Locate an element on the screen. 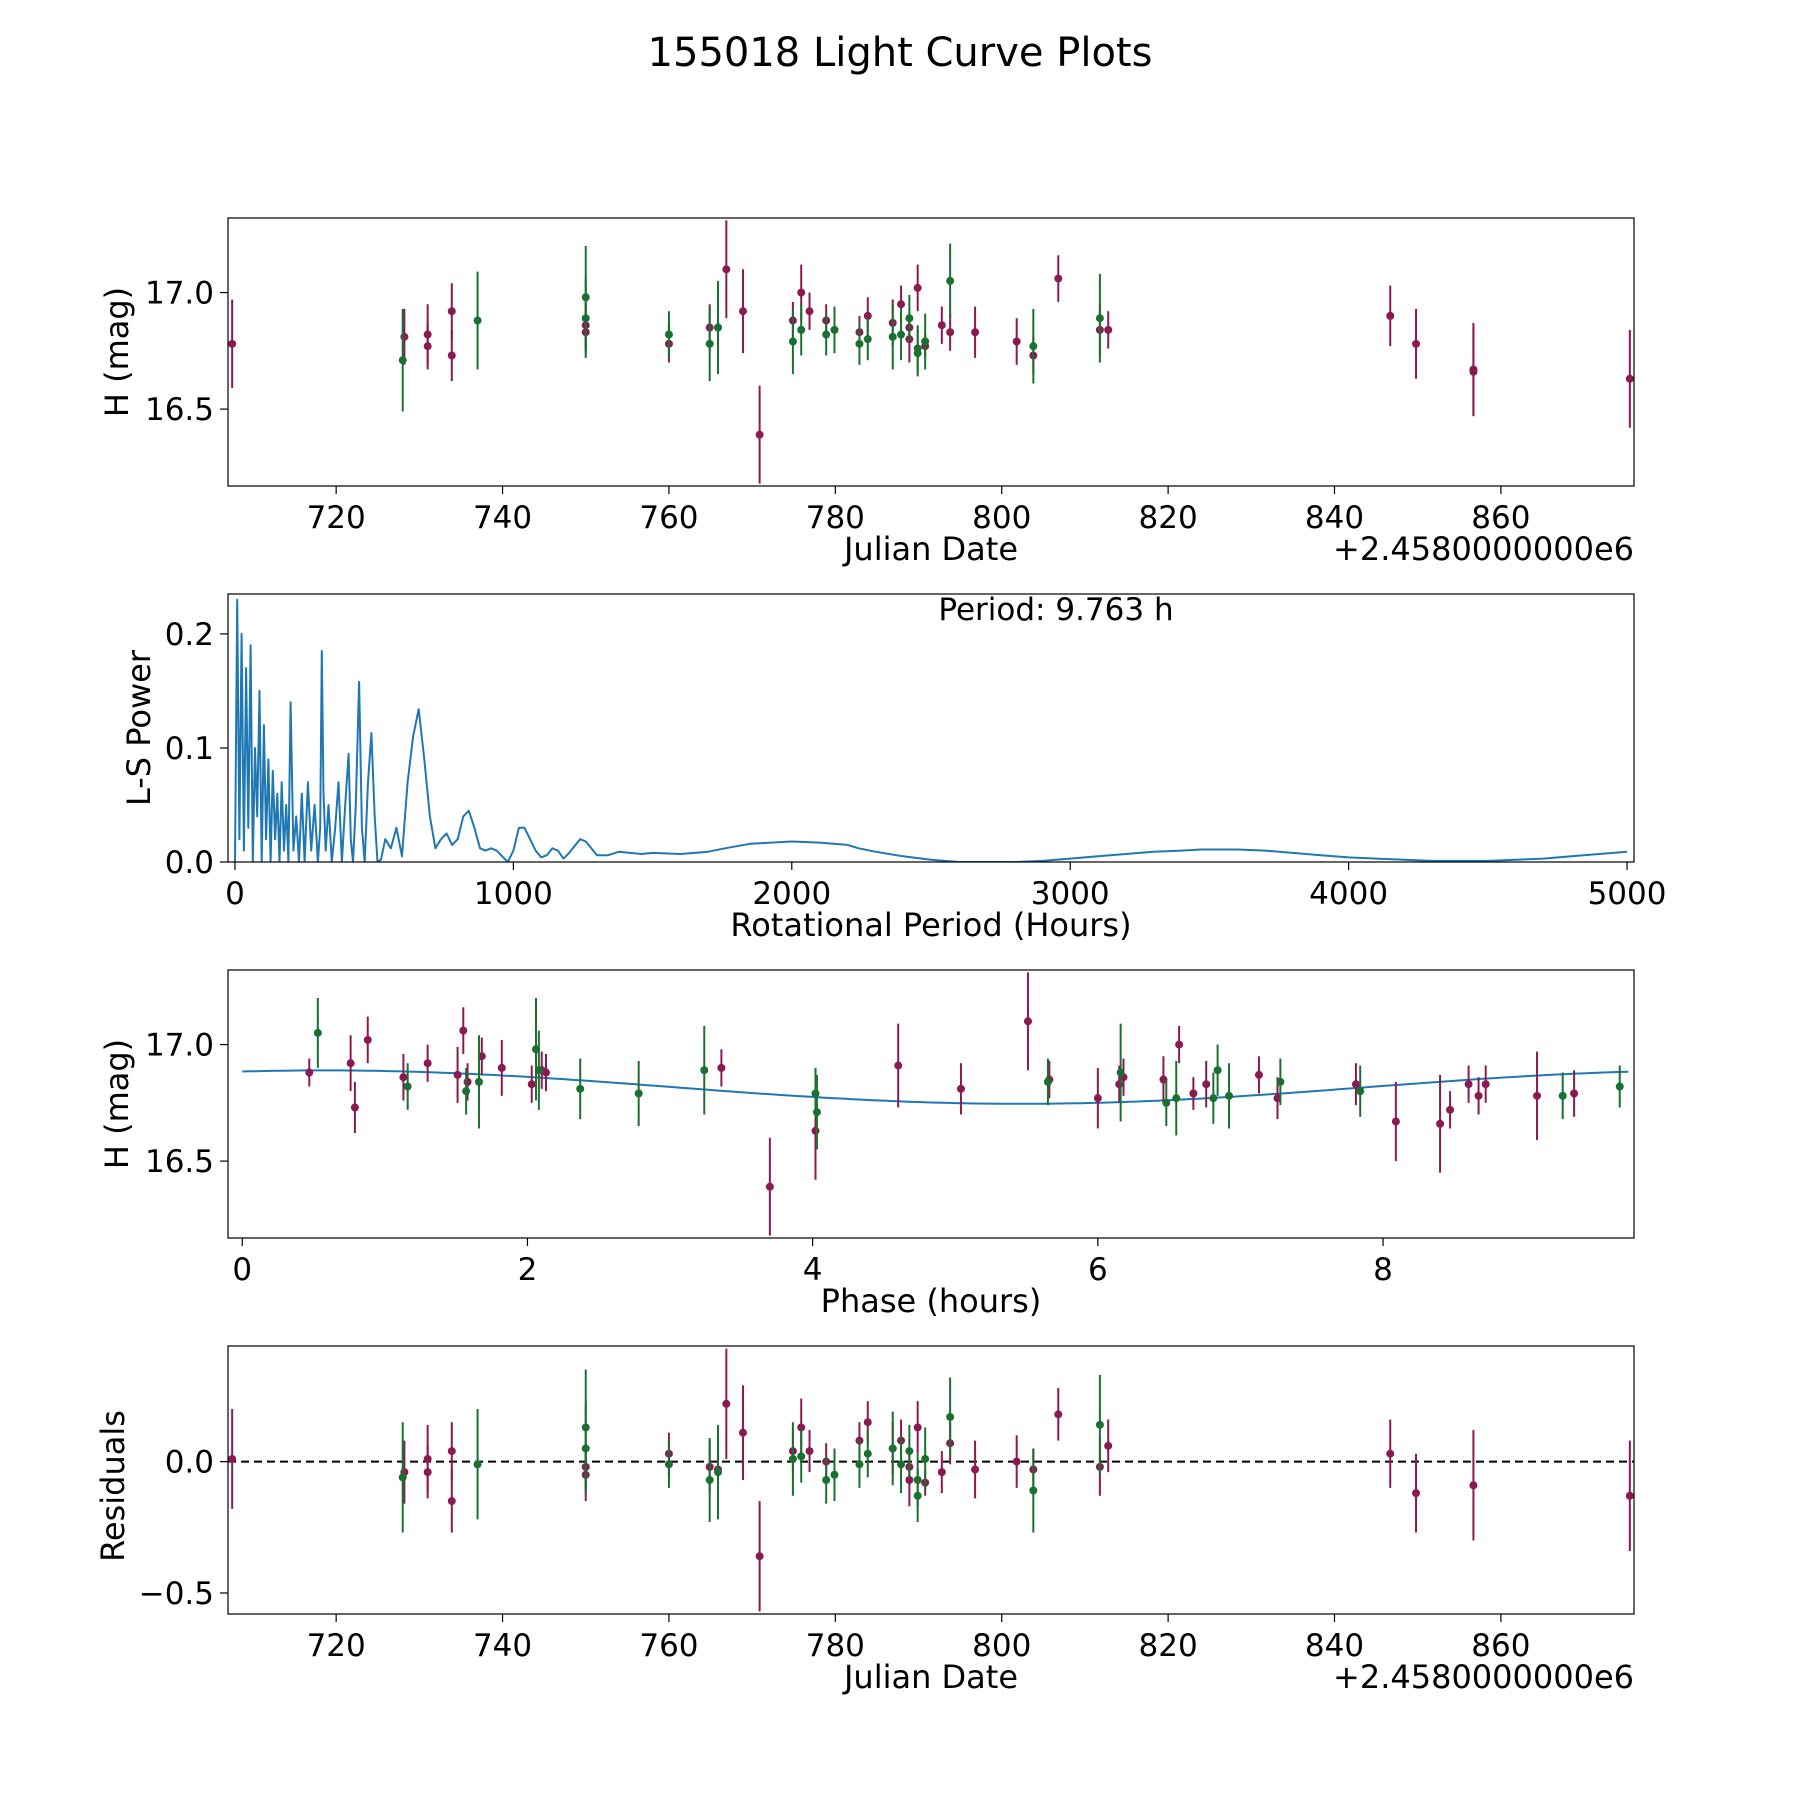  timeseries-xlabel: Julian Date is located at coordinates (930, 549).